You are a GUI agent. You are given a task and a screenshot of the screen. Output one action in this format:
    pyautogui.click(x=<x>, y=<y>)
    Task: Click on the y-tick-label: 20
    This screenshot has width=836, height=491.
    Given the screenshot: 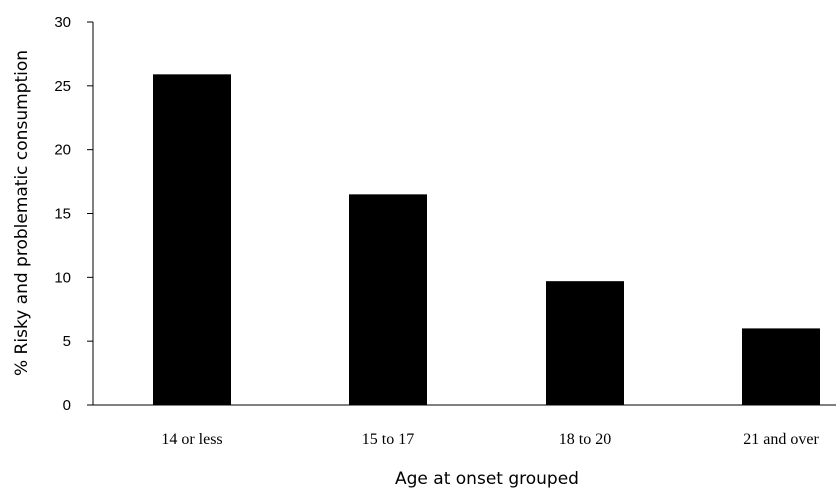 What is the action you would take?
    pyautogui.click(x=62, y=150)
    